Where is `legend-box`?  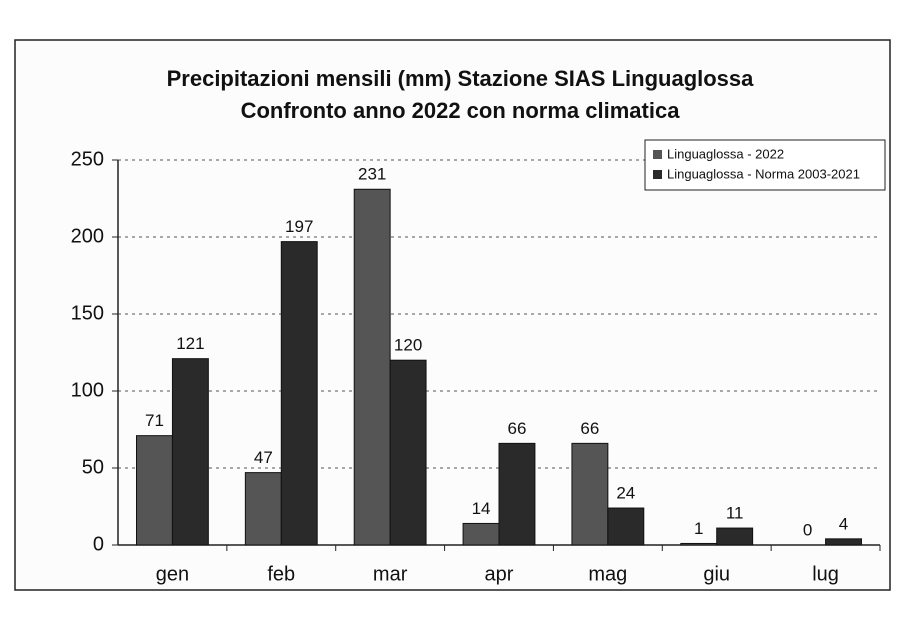 legend-box is located at coordinates (765, 165).